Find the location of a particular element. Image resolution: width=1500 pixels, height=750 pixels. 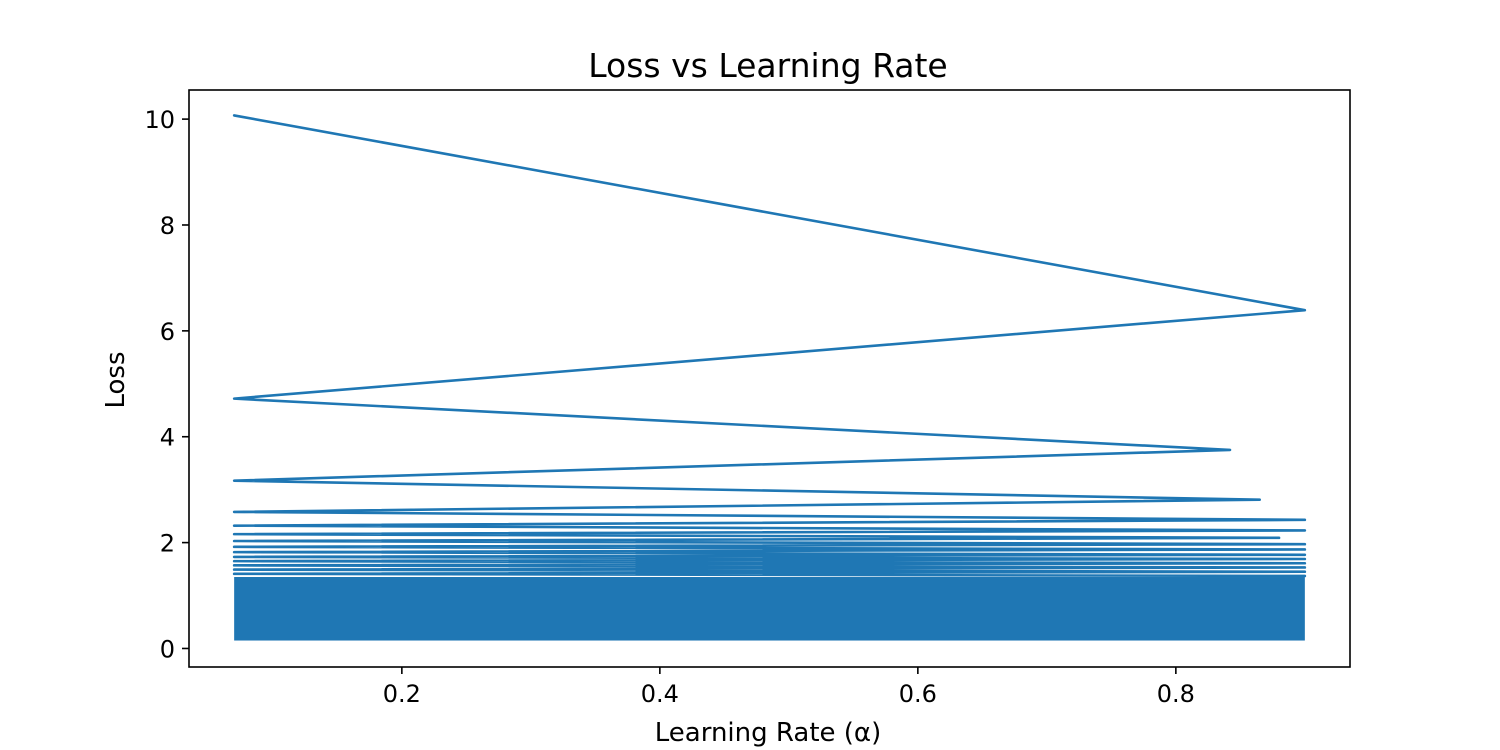

x-tick-label: 0.8 is located at coordinates (1176, 694).